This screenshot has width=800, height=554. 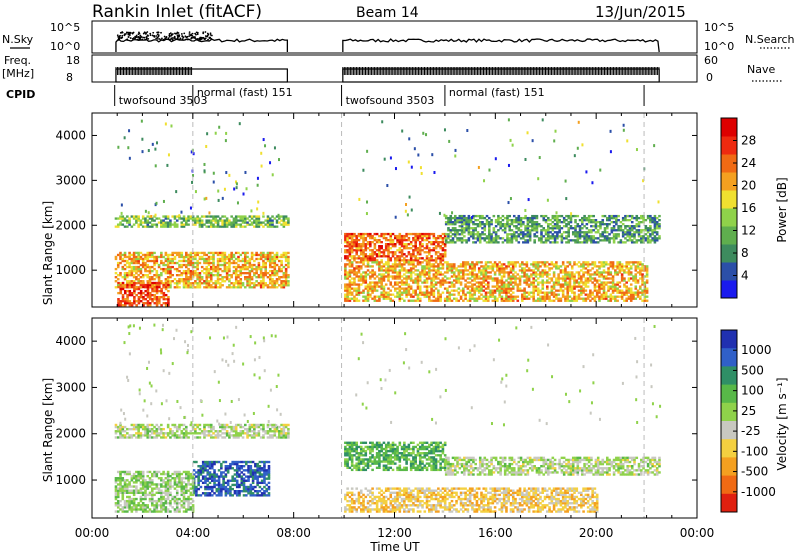 I want to click on nsearch-point, so click(x=138, y=37).